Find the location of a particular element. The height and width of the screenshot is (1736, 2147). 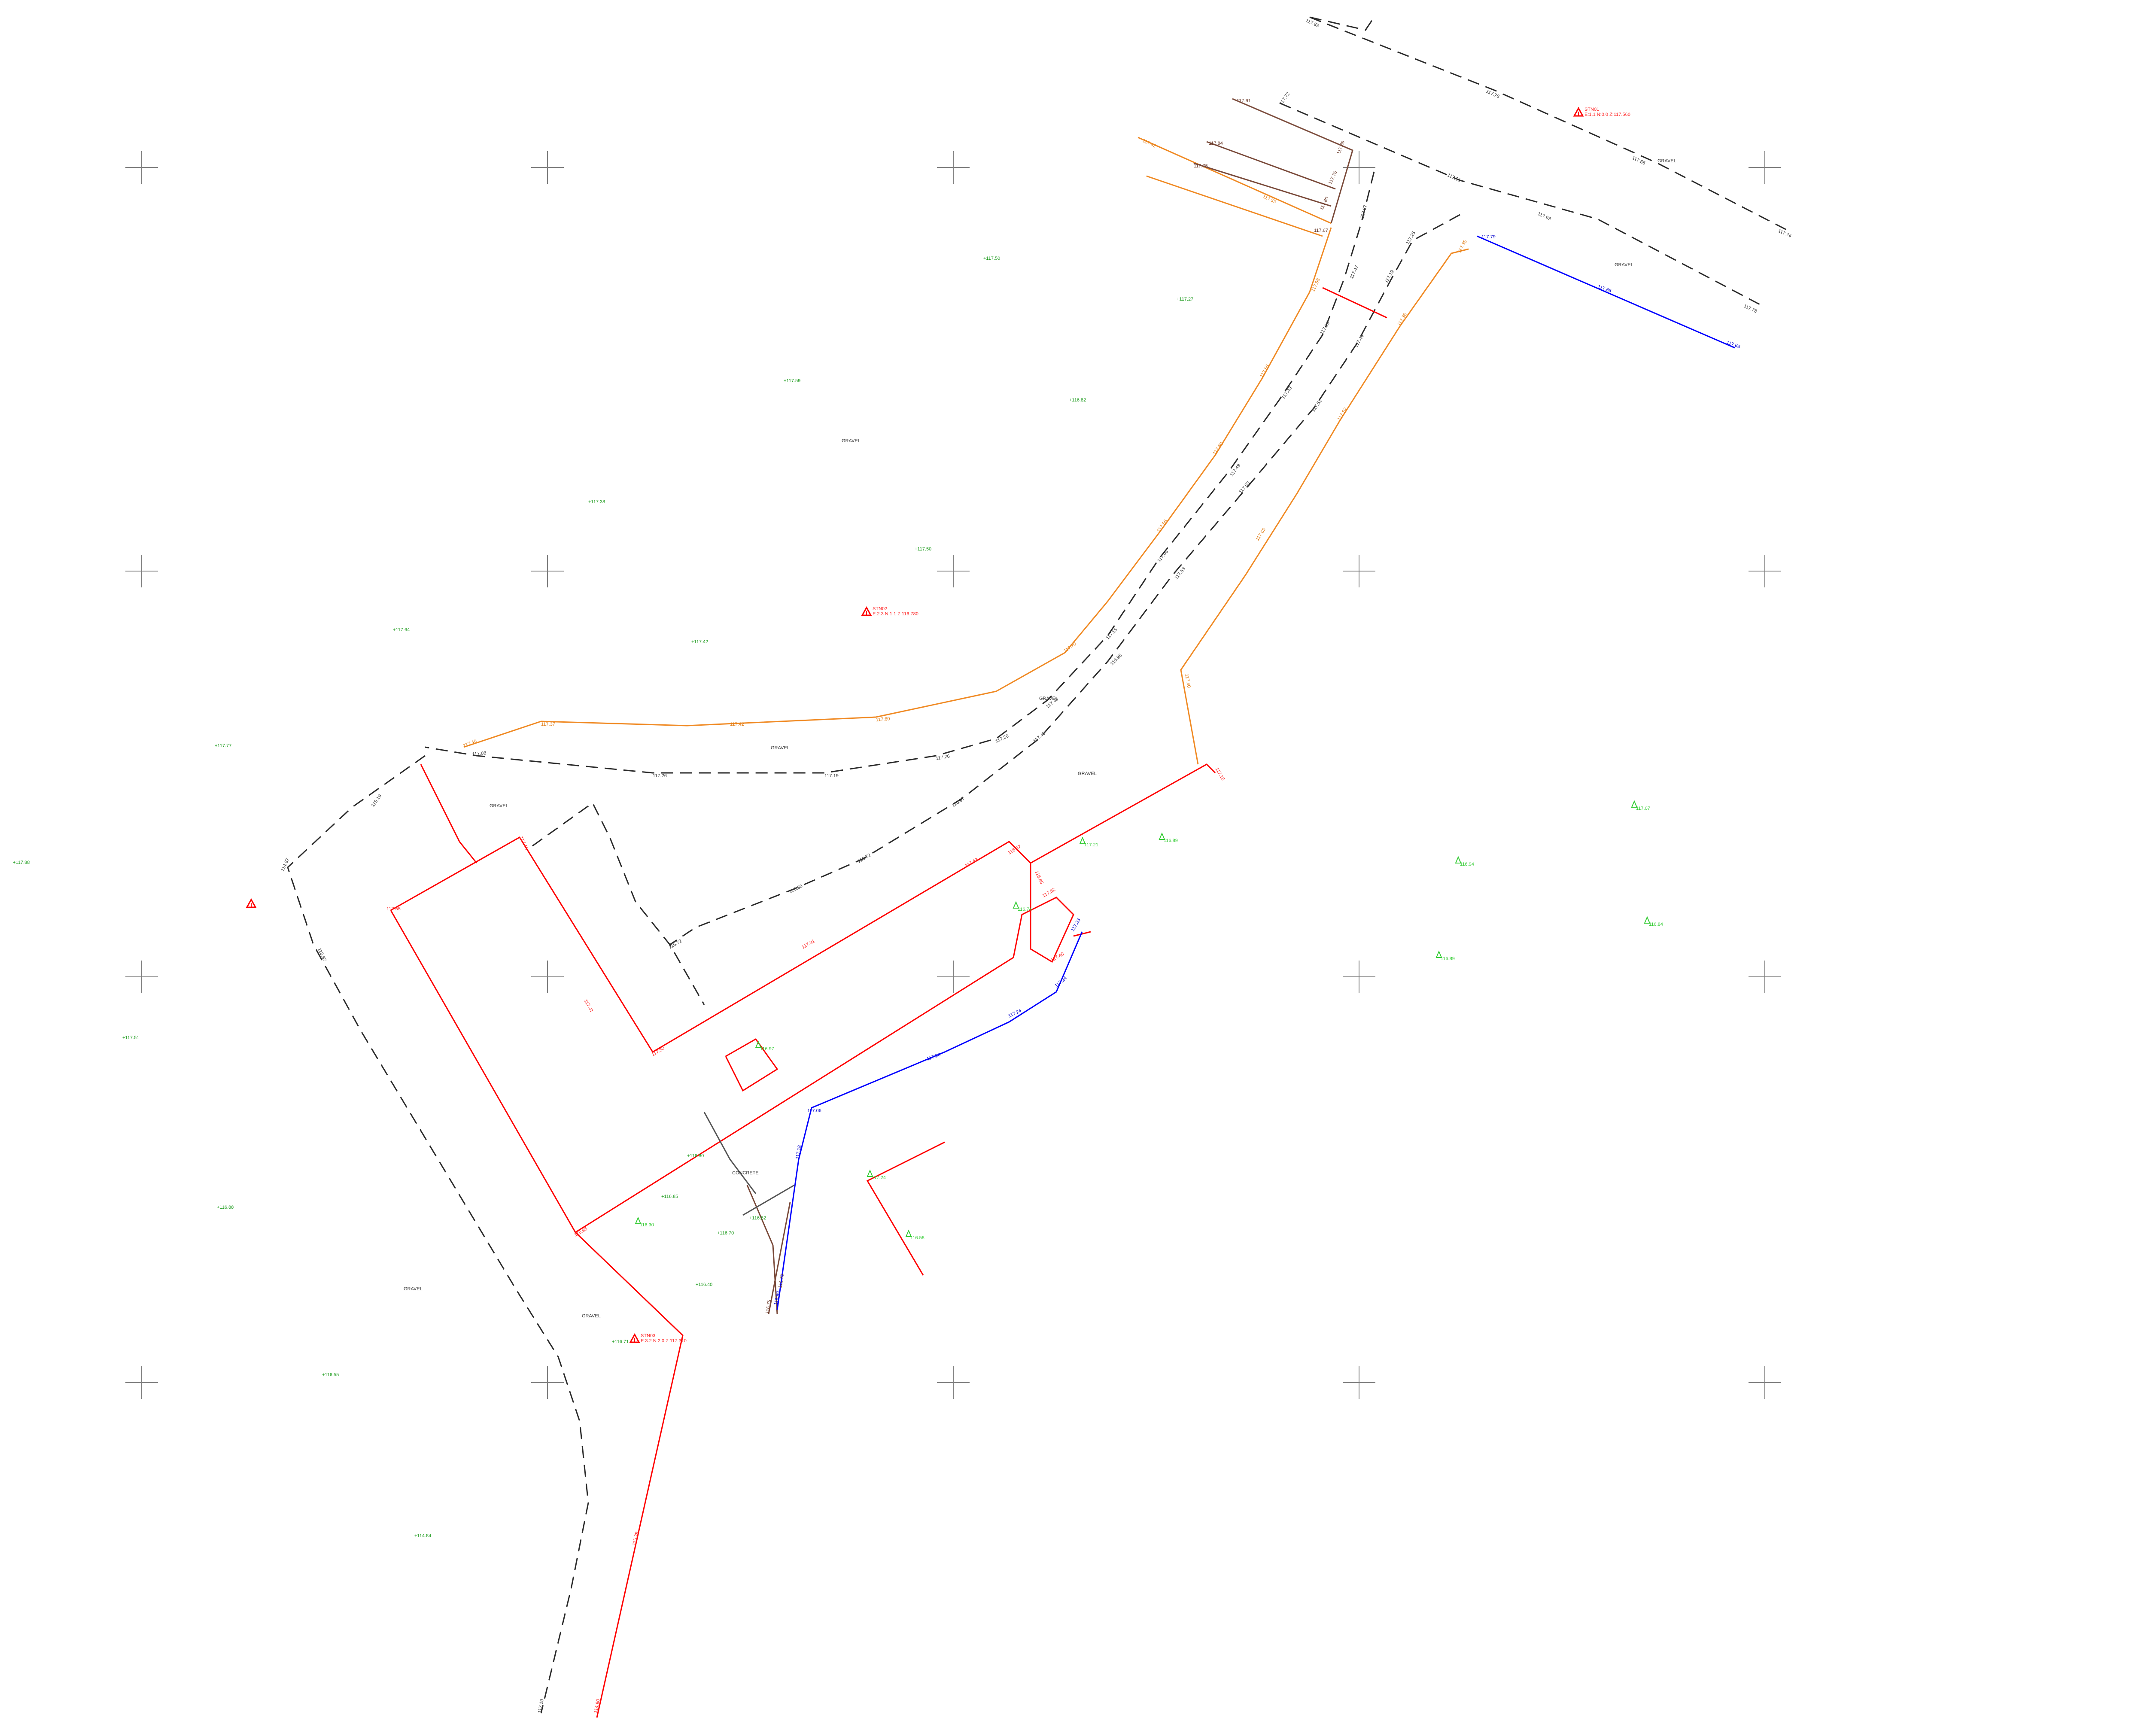

tree-level-label: 116.89 is located at coordinates (1448, 959).